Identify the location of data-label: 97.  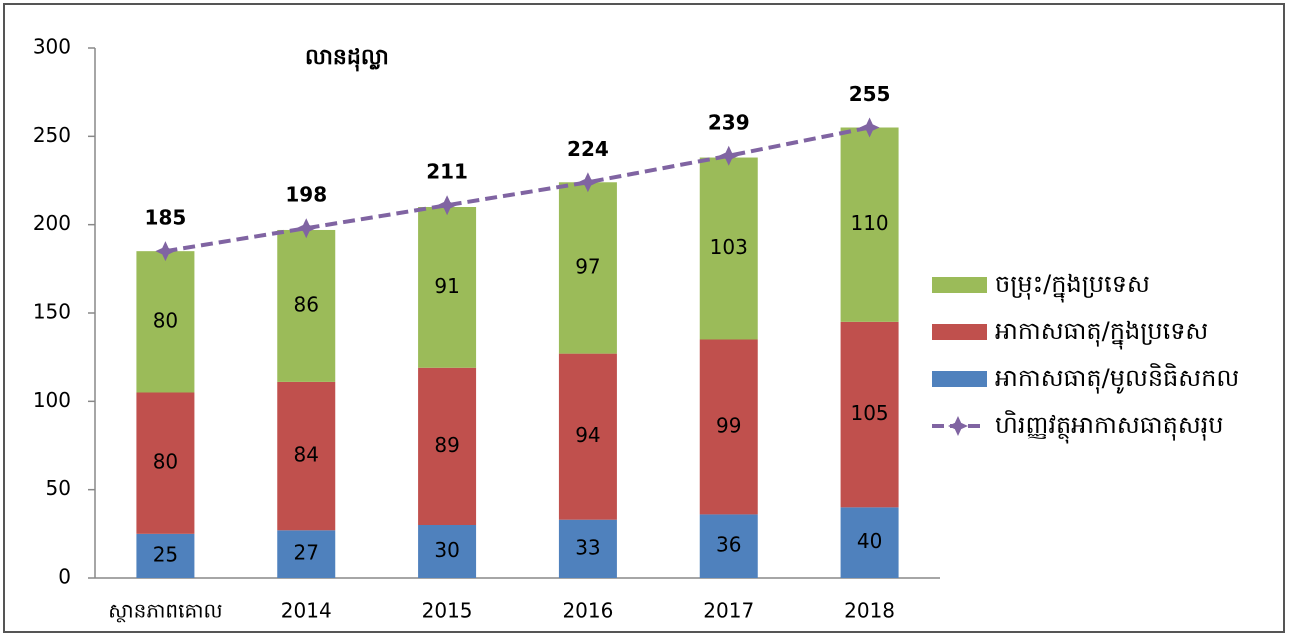
(587, 266).